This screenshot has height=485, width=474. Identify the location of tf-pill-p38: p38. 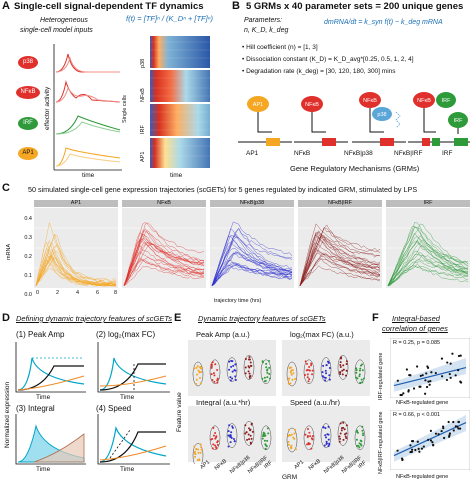
(28, 62).